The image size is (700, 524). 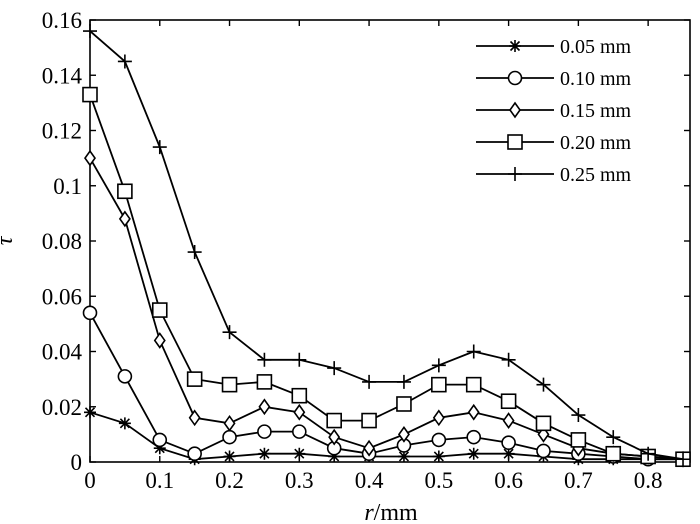 I want to click on legend-label: 0.25 mm, so click(x=596, y=175).